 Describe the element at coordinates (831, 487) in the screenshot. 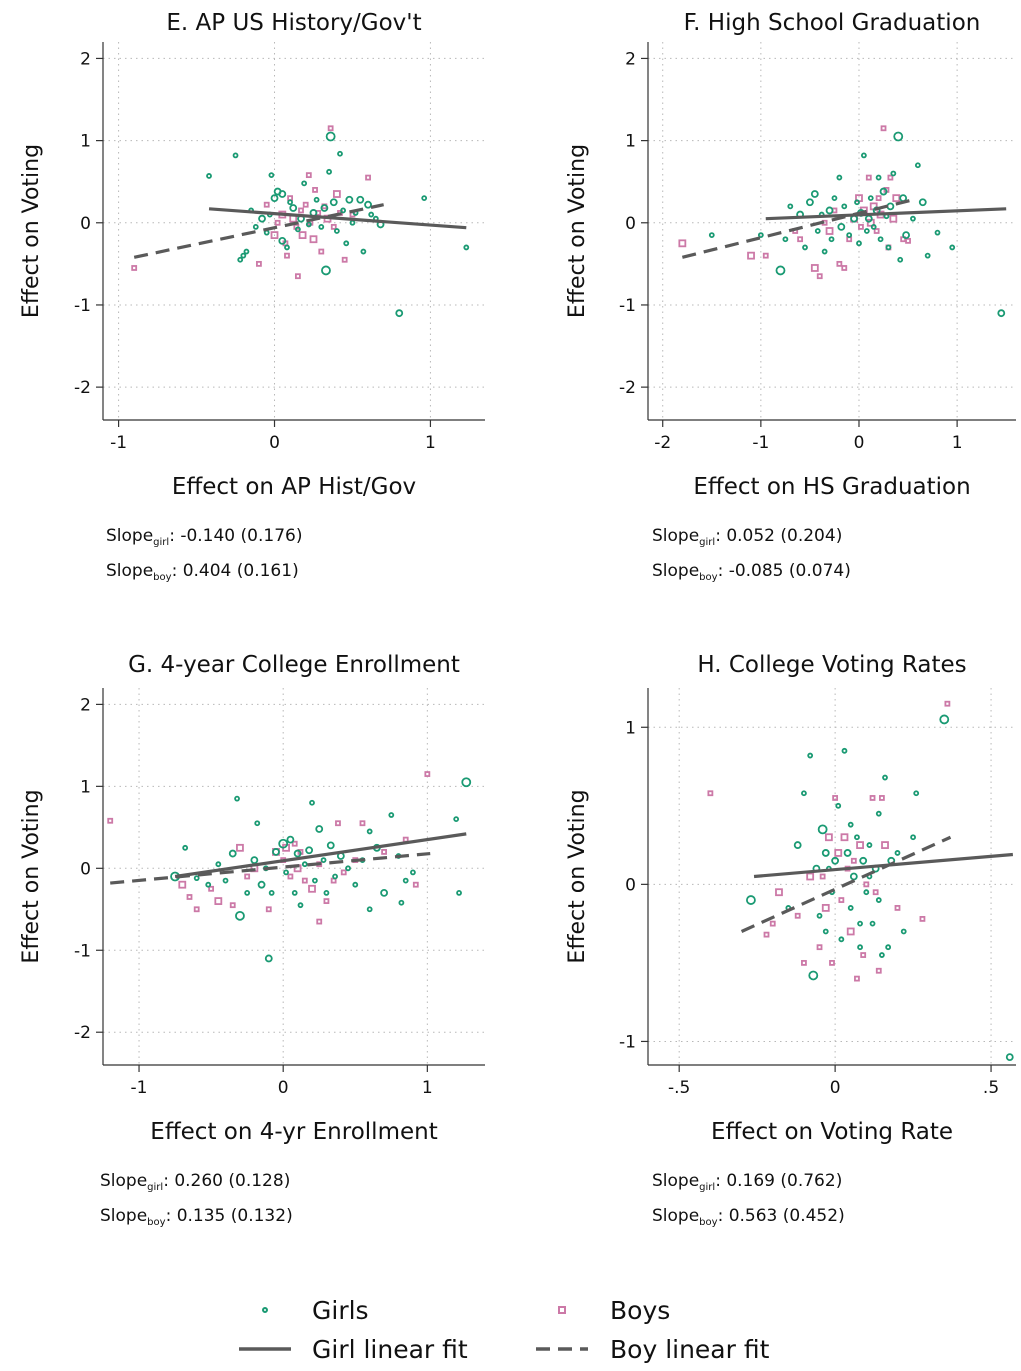

I see `x-axis-label: Effect on HS Graduation` at that location.